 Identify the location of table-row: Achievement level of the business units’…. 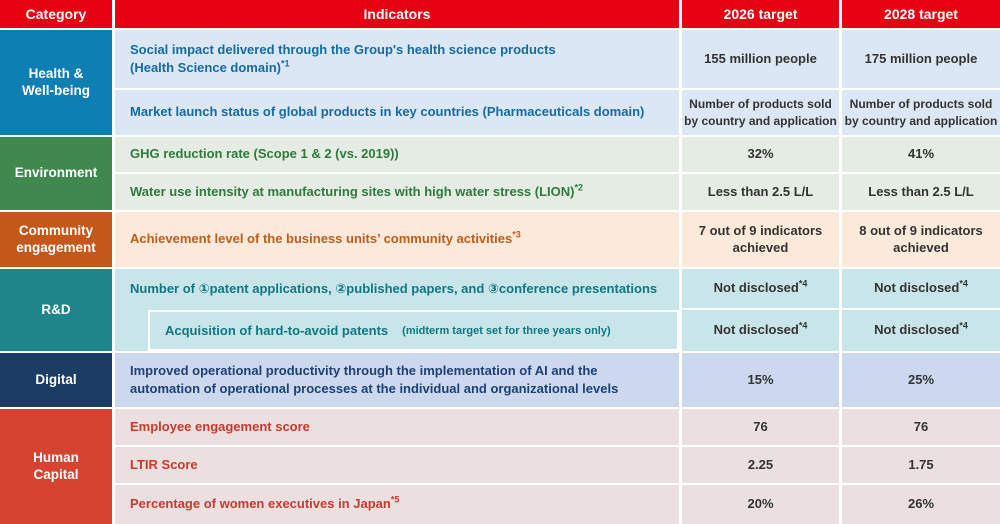
(557, 239).